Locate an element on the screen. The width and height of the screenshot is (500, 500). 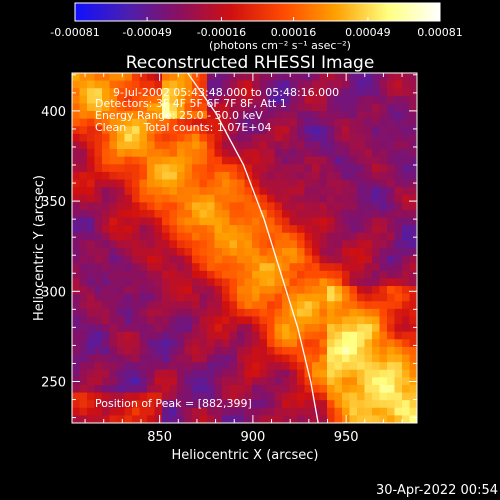
x-tick-label: 850 is located at coordinates (159, 437).